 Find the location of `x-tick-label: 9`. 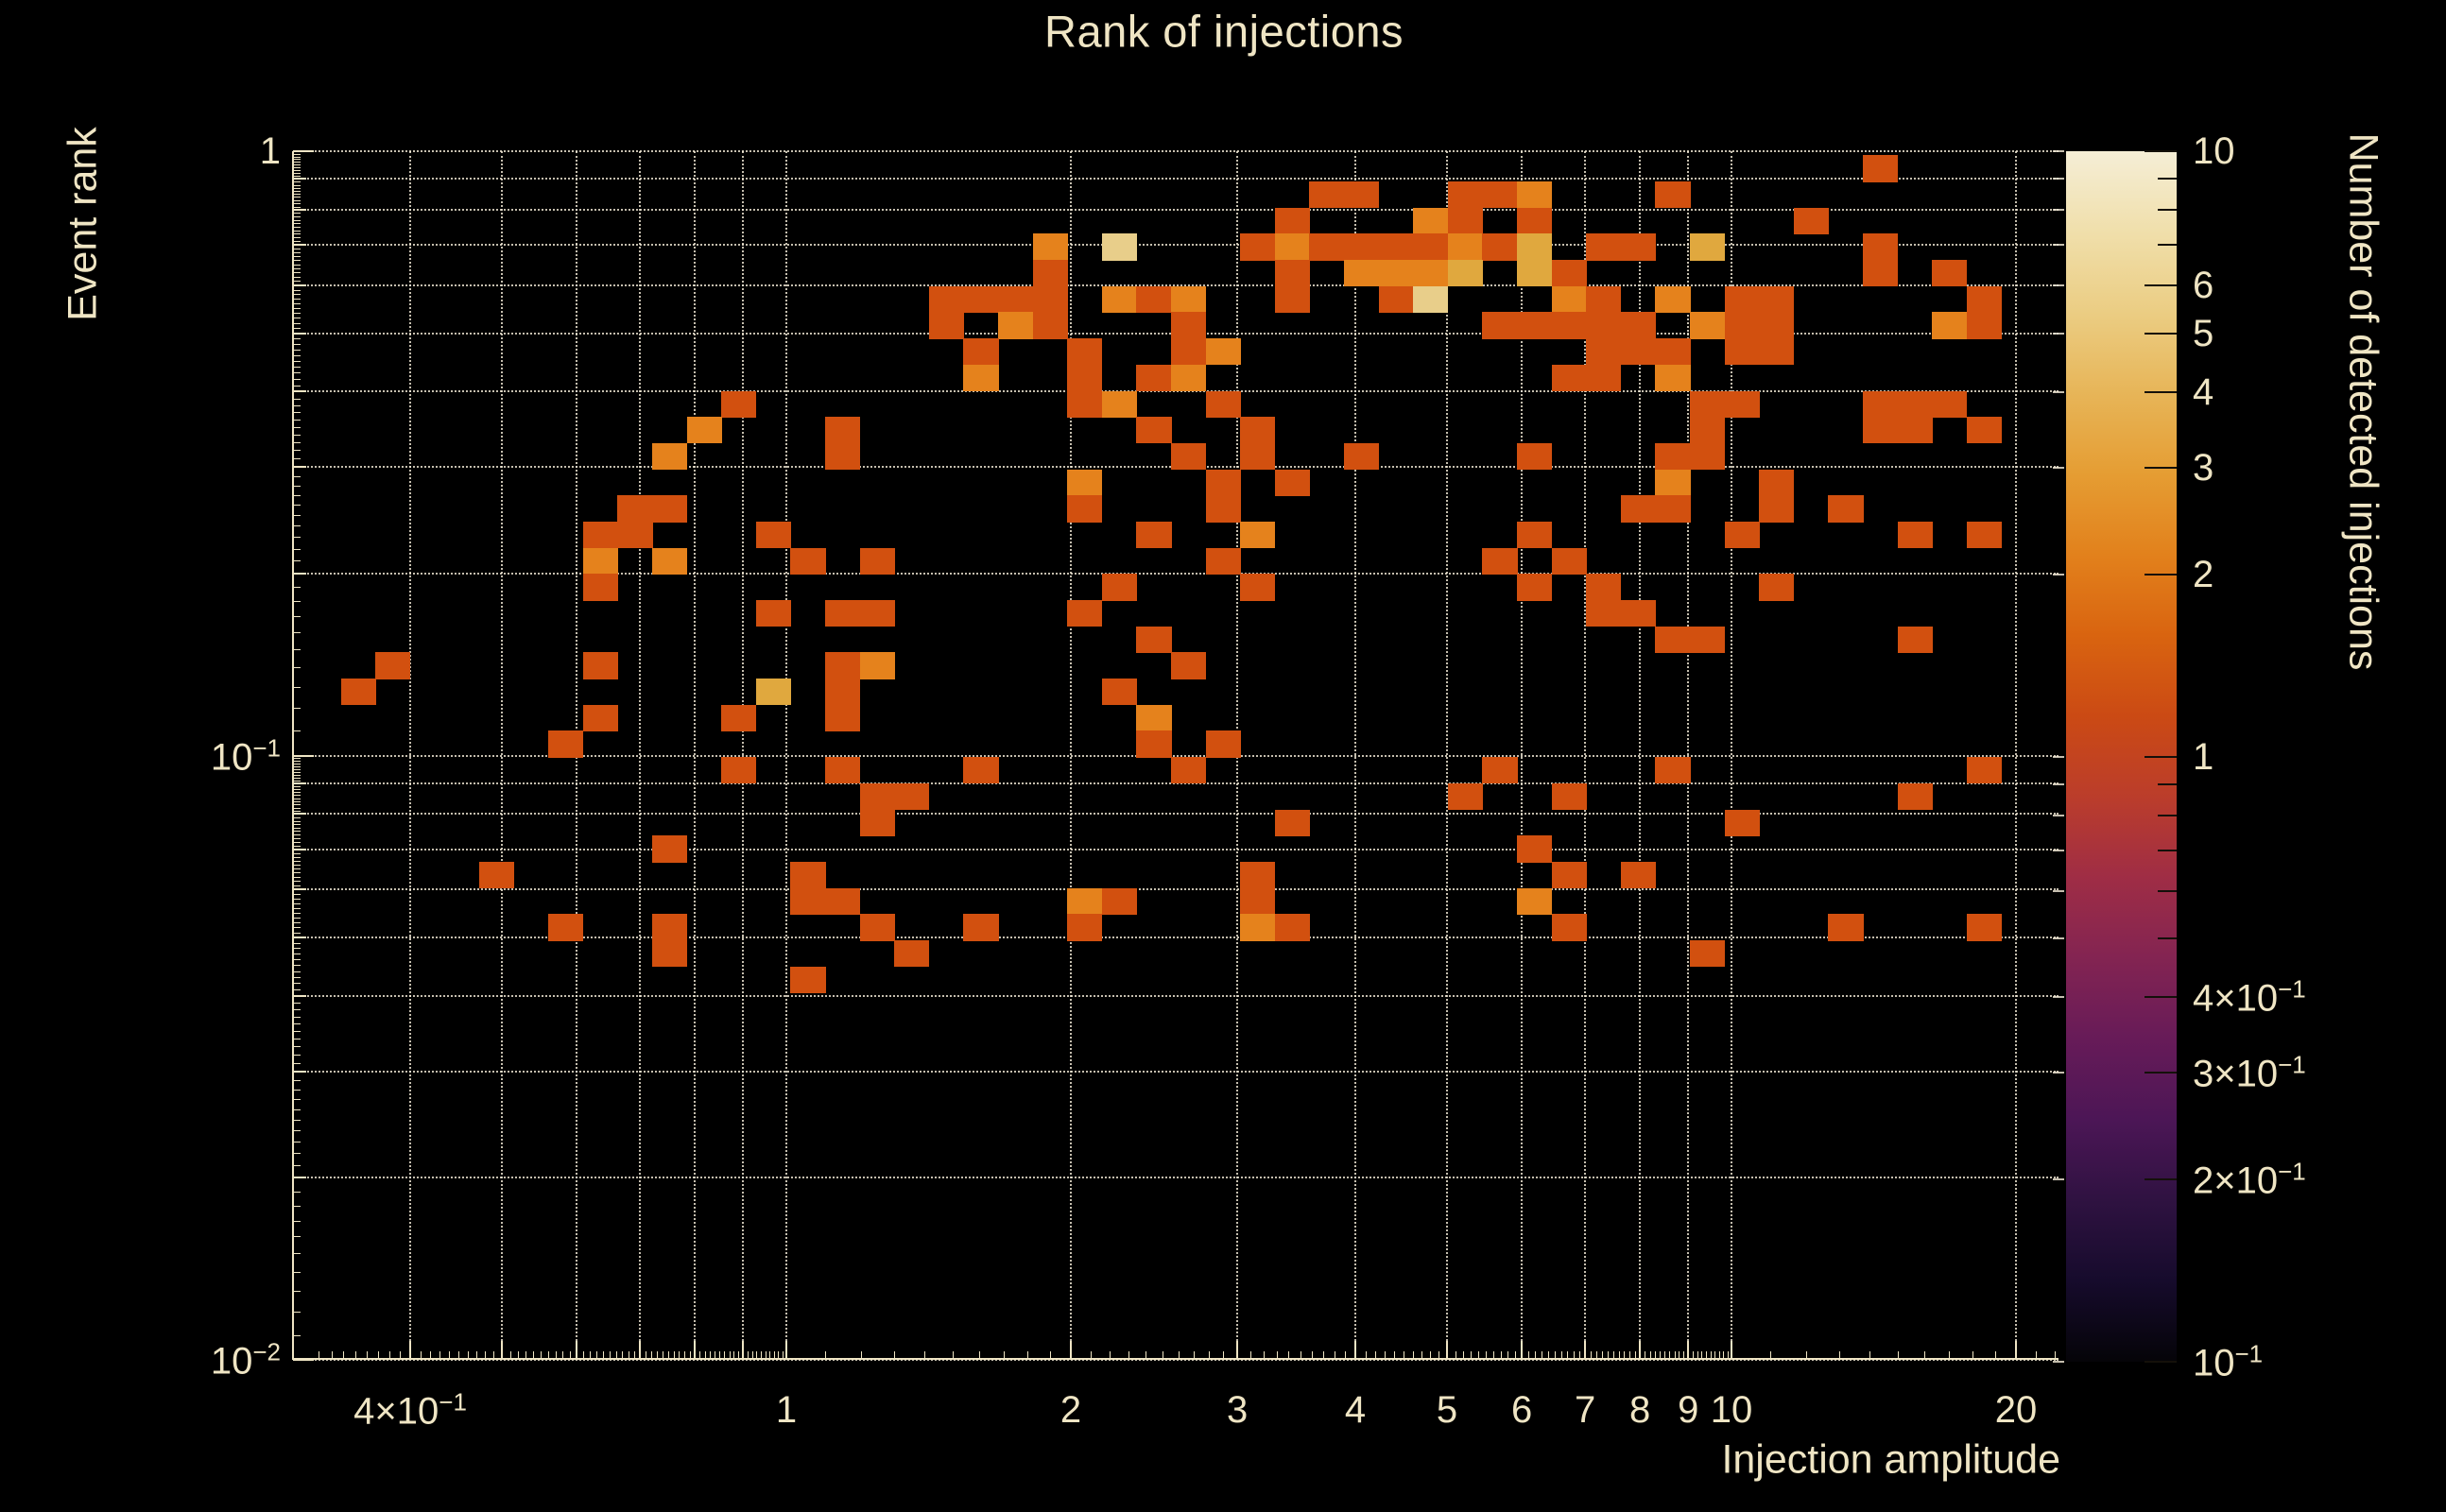

x-tick-label: 9 is located at coordinates (1688, 1410).